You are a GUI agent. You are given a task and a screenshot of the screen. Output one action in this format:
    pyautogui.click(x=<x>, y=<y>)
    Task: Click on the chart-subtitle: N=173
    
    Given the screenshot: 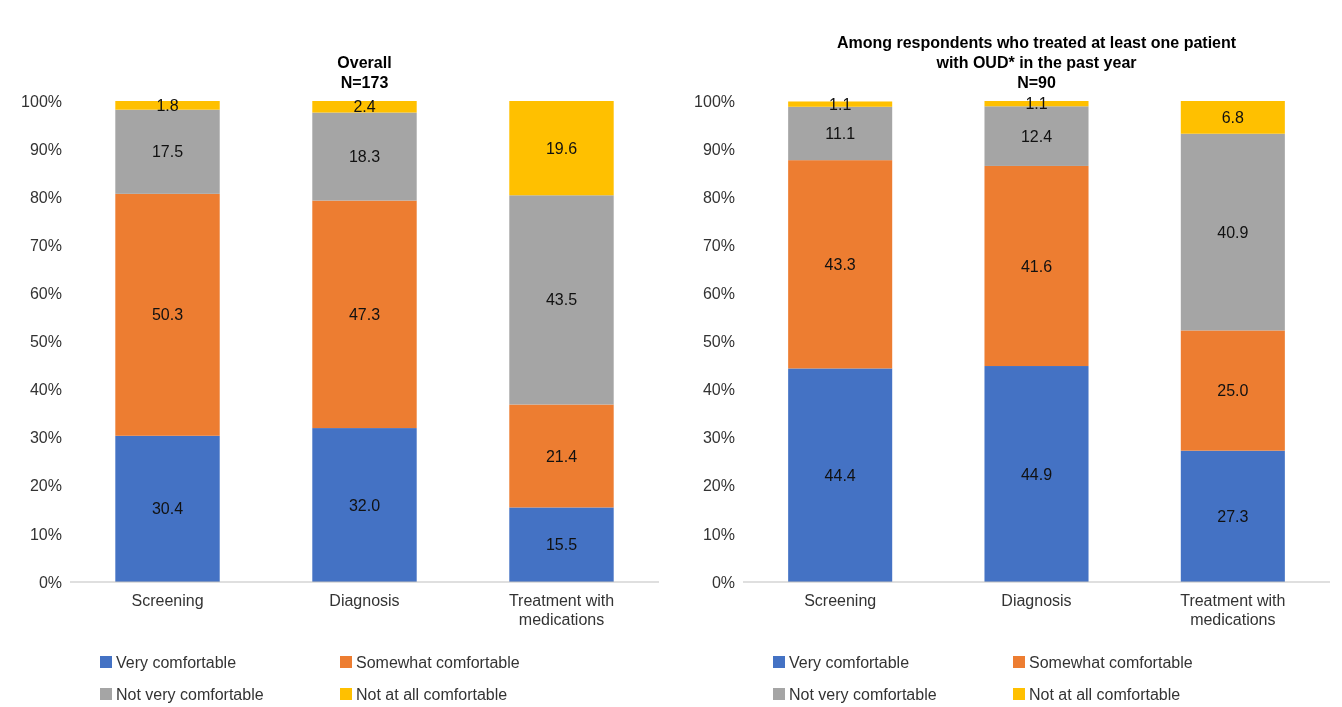 What is the action you would take?
    pyautogui.click(x=364, y=82)
    